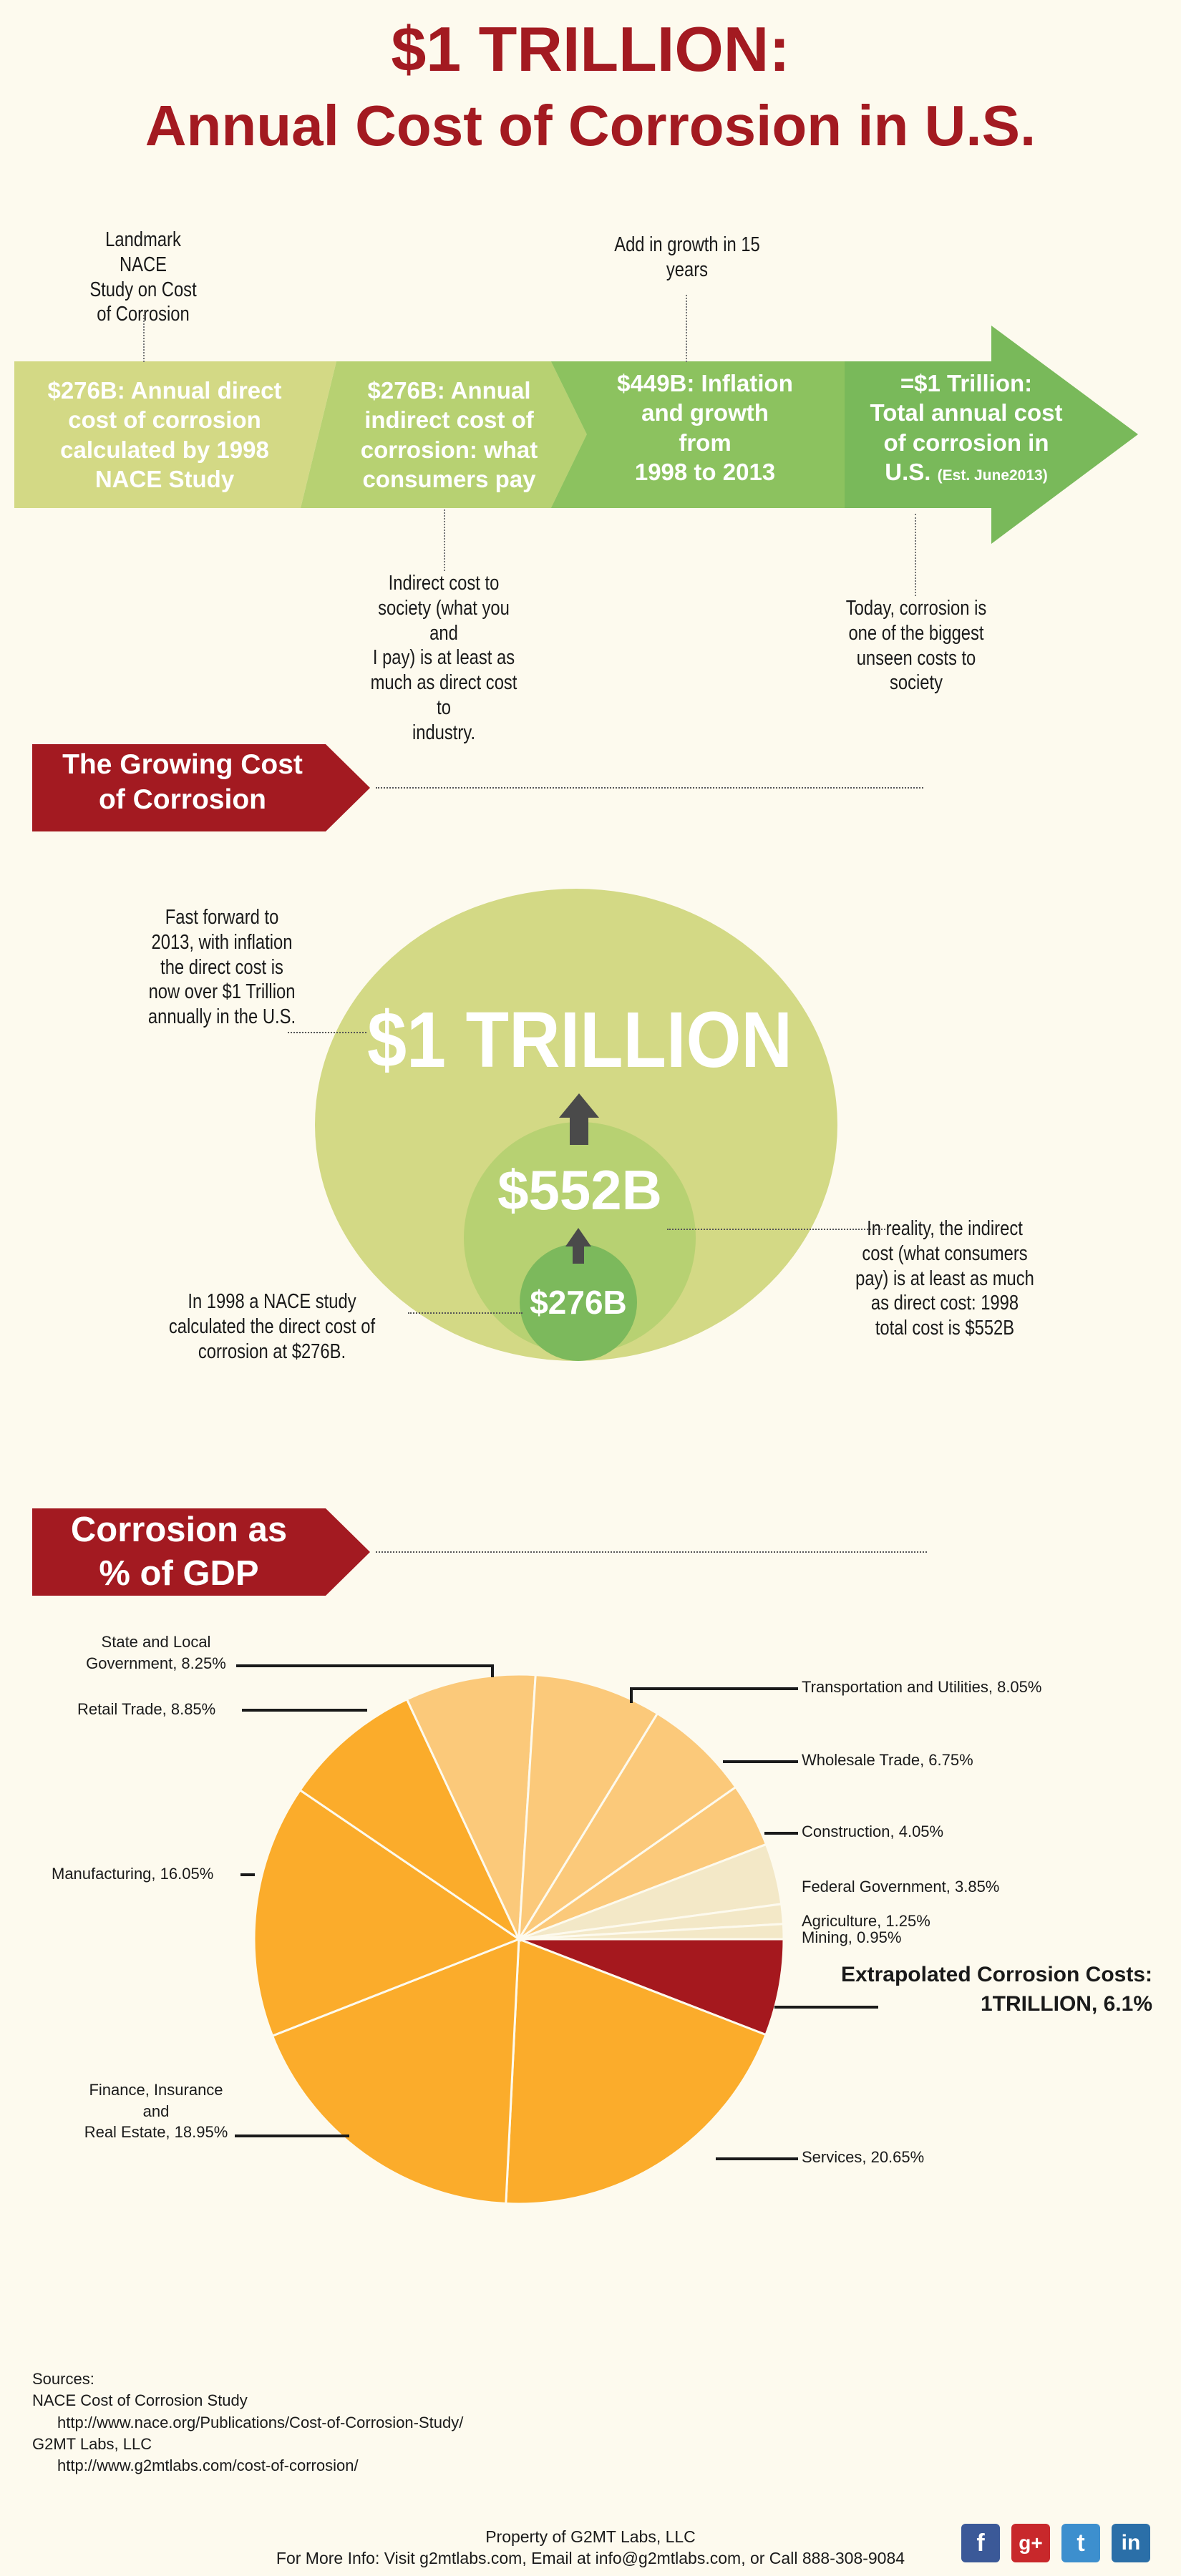  What do you see at coordinates (651, 1552) in the screenshot?
I see `section-gdp-rule` at bounding box center [651, 1552].